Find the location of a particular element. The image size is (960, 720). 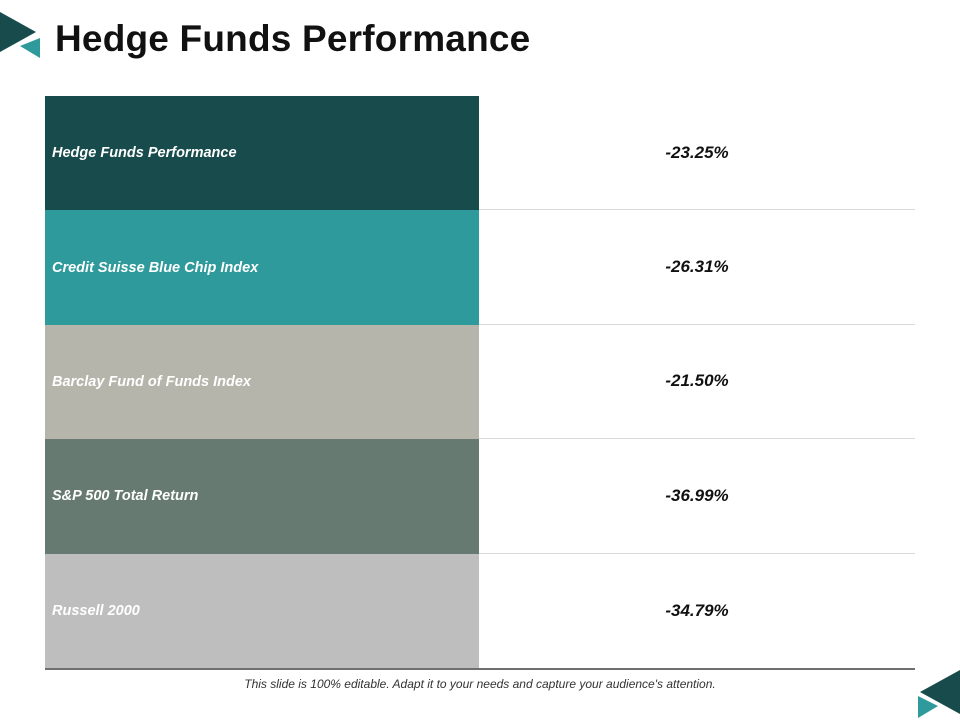

row-value: -23.25% is located at coordinates (697, 153).